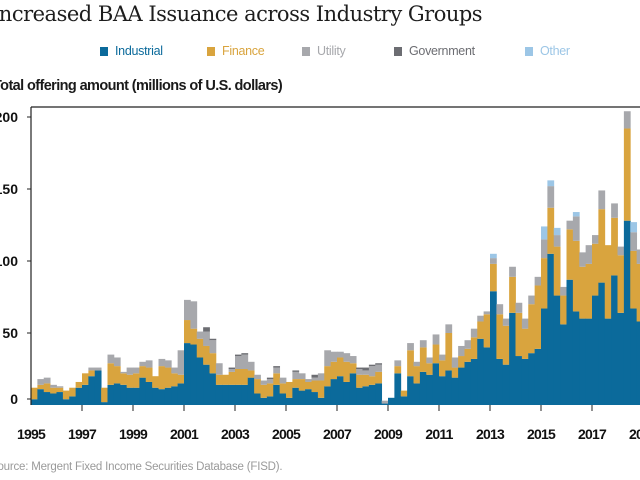  What do you see at coordinates (286, 434) in the screenshot?
I see `x-tick-label: 2005` at bounding box center [286, 434].